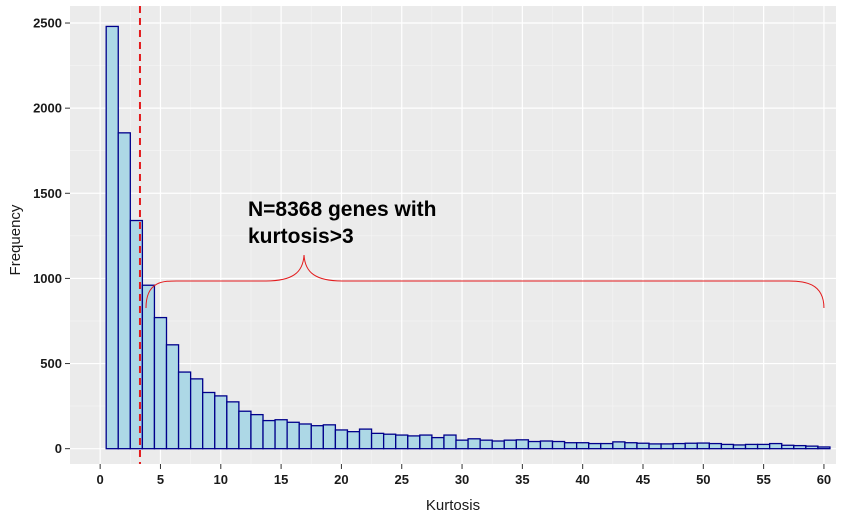 The image size is (844, 521). I want to click on x-tick-label: 5, so click(160, 479).